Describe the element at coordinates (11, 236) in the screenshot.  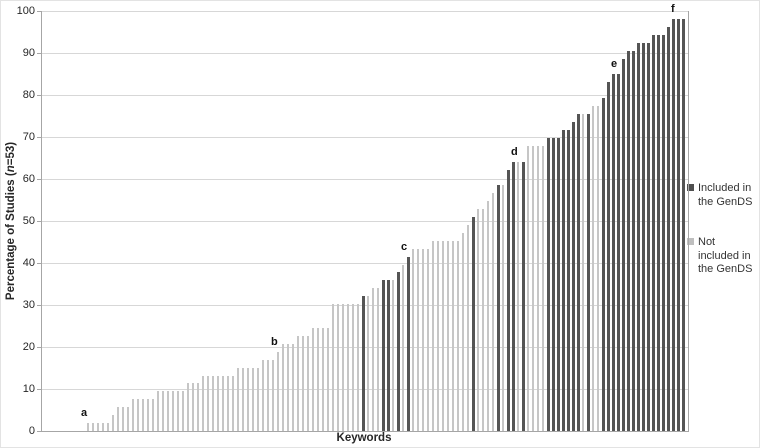
I see `y-axis-title-prefix: Percentage of Studies (` at that location.